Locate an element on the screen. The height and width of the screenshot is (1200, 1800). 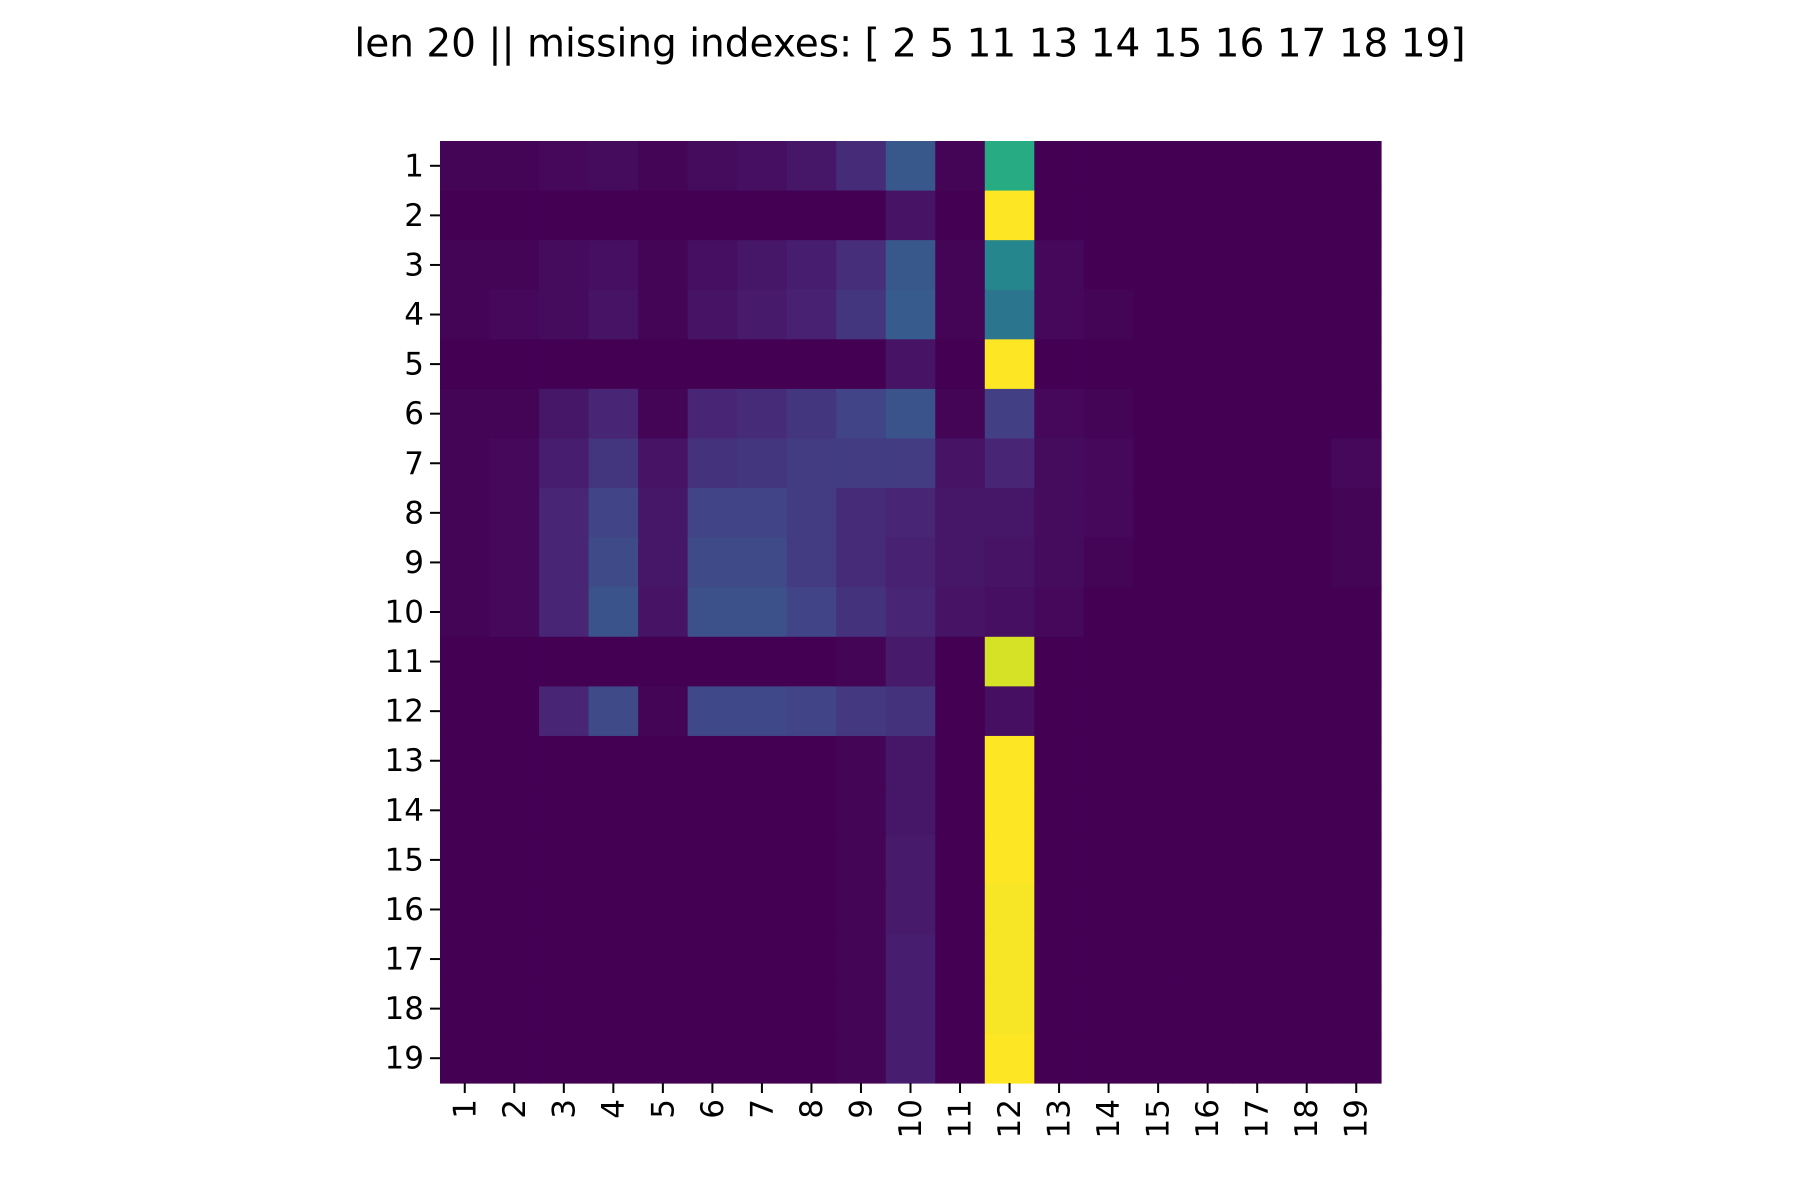
y-tick-label: 2 is located at coordinates (414, 216).